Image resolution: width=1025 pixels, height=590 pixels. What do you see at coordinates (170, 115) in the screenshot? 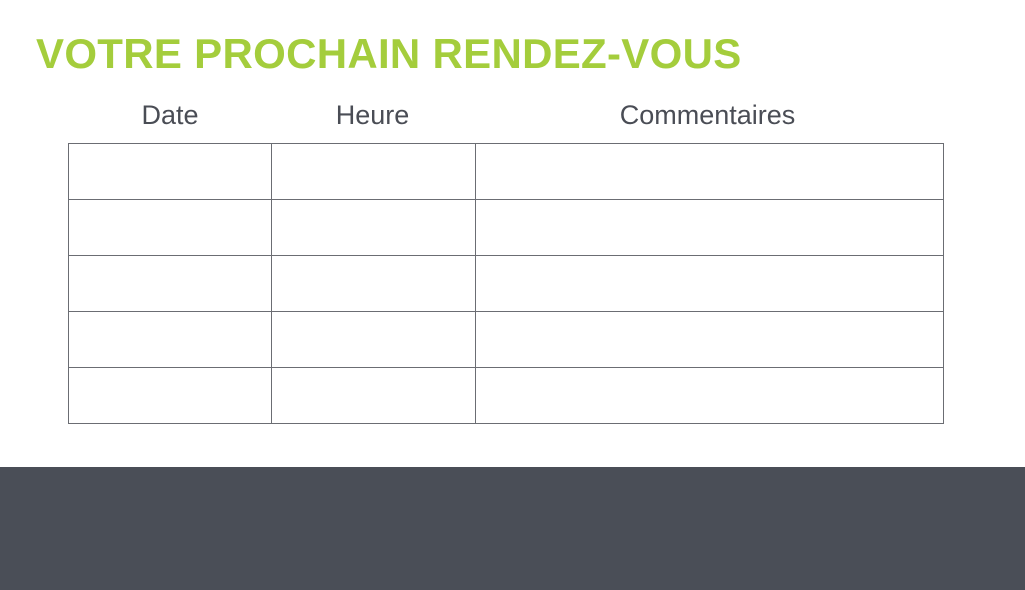
I see `column-header-date: Date` at bounding box center [170, 115].